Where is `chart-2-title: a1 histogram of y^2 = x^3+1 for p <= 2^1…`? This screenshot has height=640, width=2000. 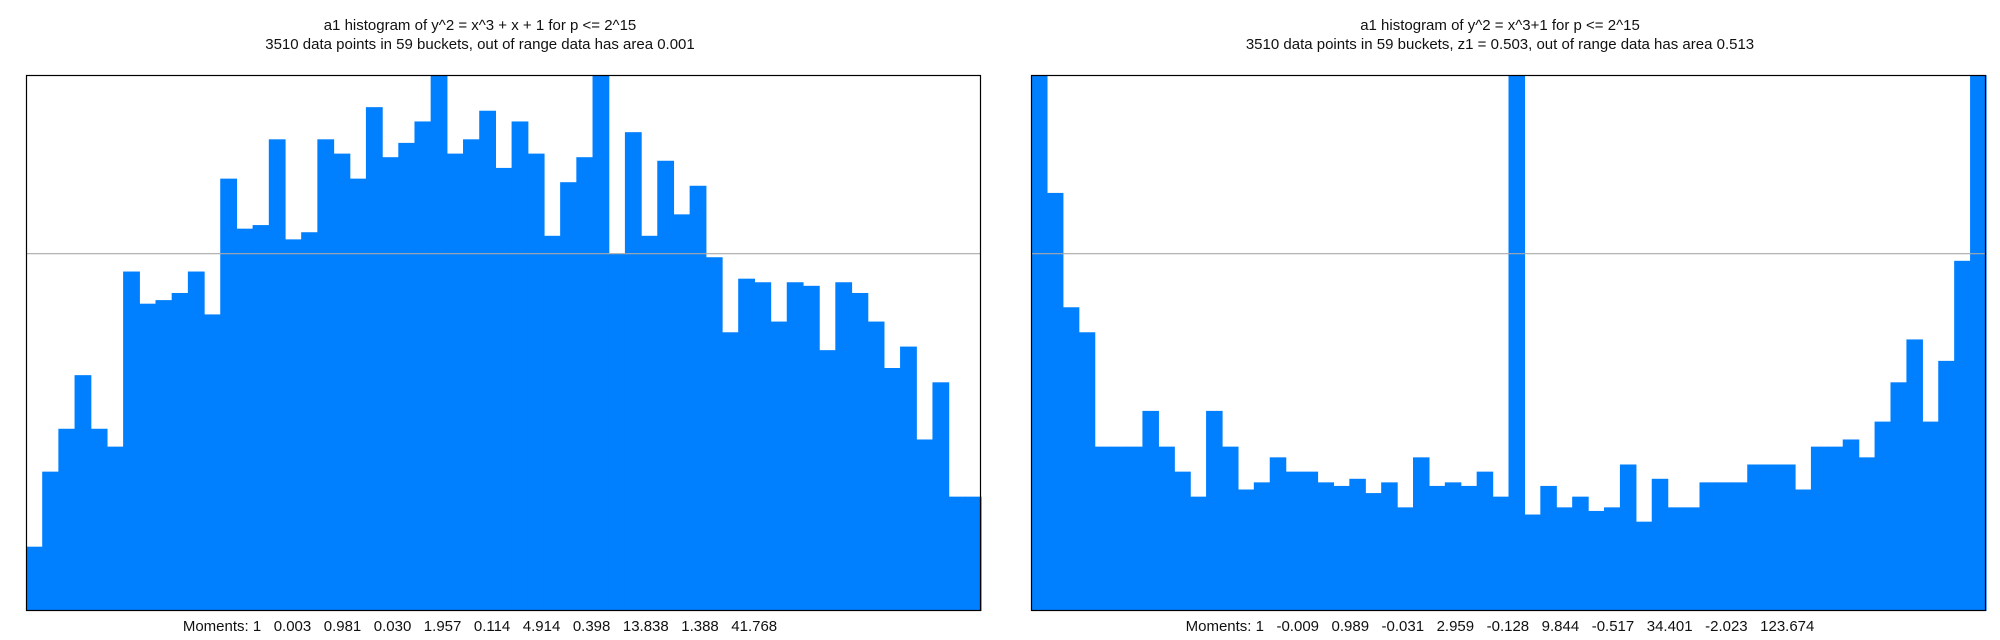 chart-2-title: a1 histogram of y^2 = x^3+1 for p <= 2^1… is located at coordinates (1500, 25).